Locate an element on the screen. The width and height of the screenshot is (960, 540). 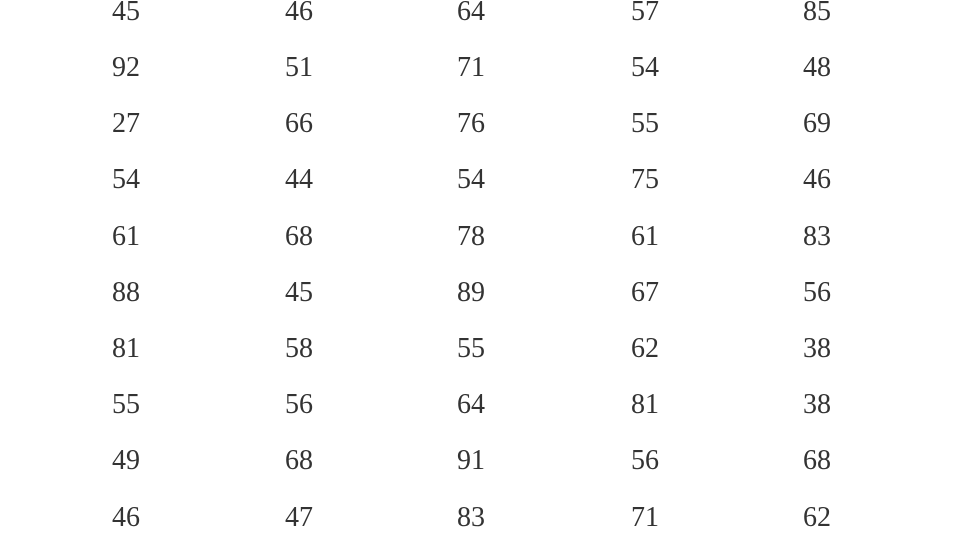
table-row: 45 46 64 57 85 is located at coordinates (480, 20).